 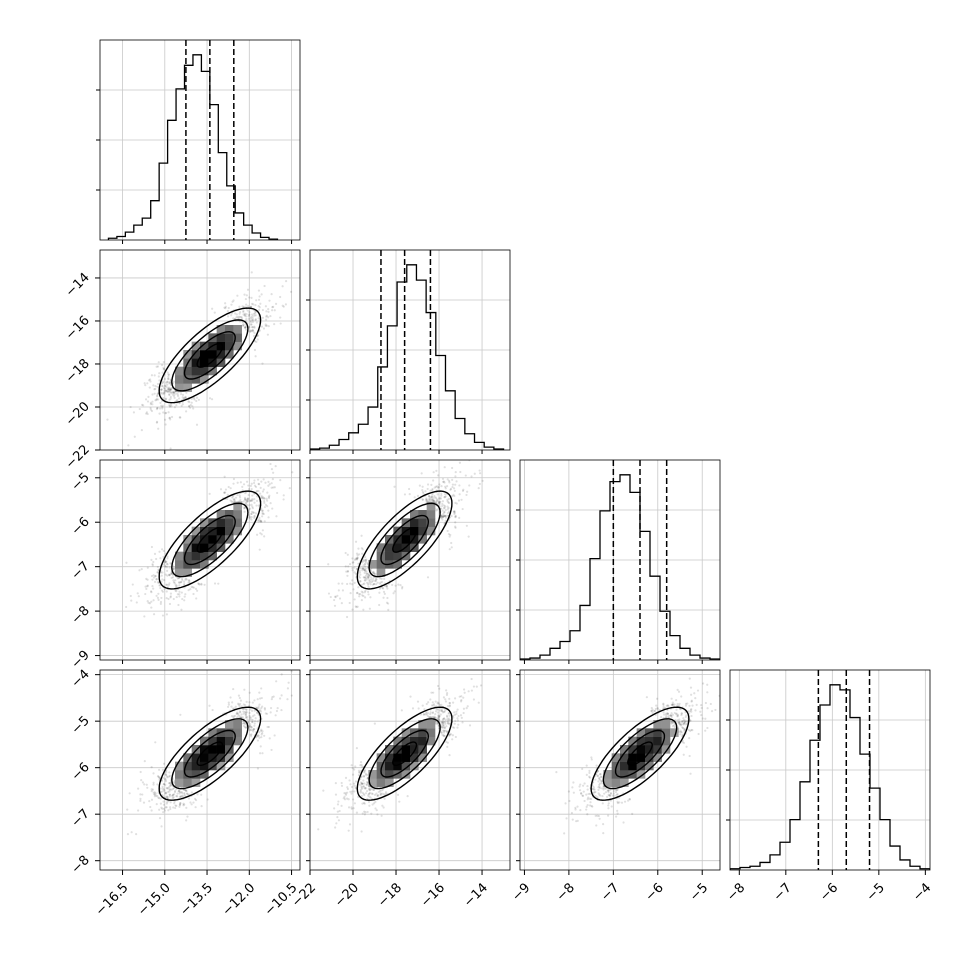 I want to click on panel-frame, so click(x=200, y=140).